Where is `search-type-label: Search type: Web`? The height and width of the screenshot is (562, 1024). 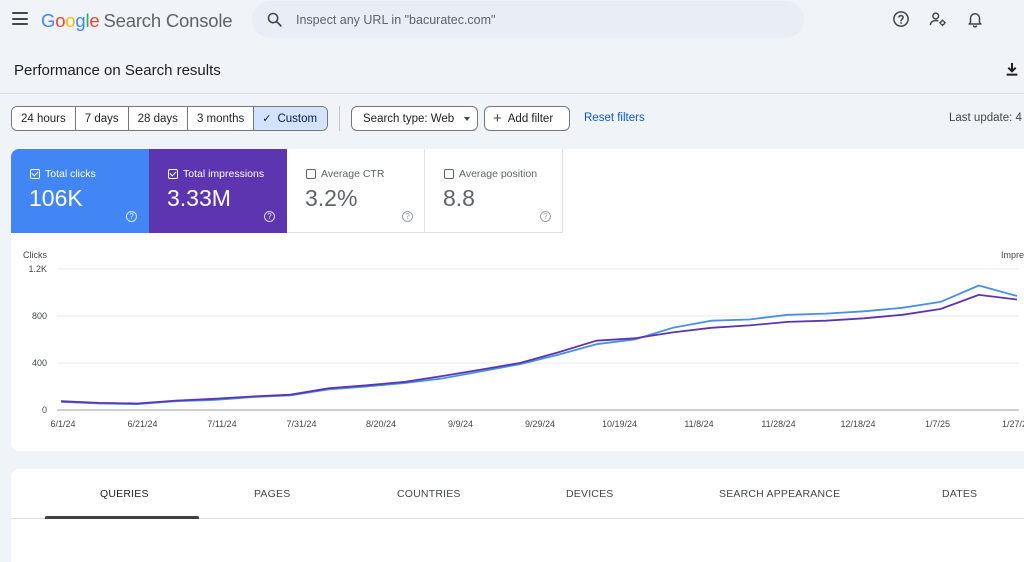
search-type-label: Search type: Web is located at coordinates (409, 118).